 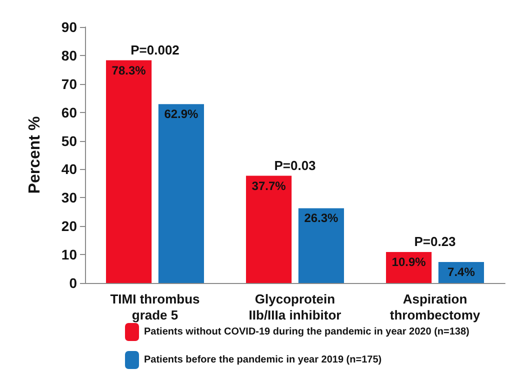 What do you see at coordinates (435, 241) in the screenshot?
I see `annotation: P=0.23` at bounding box center [435, 241].